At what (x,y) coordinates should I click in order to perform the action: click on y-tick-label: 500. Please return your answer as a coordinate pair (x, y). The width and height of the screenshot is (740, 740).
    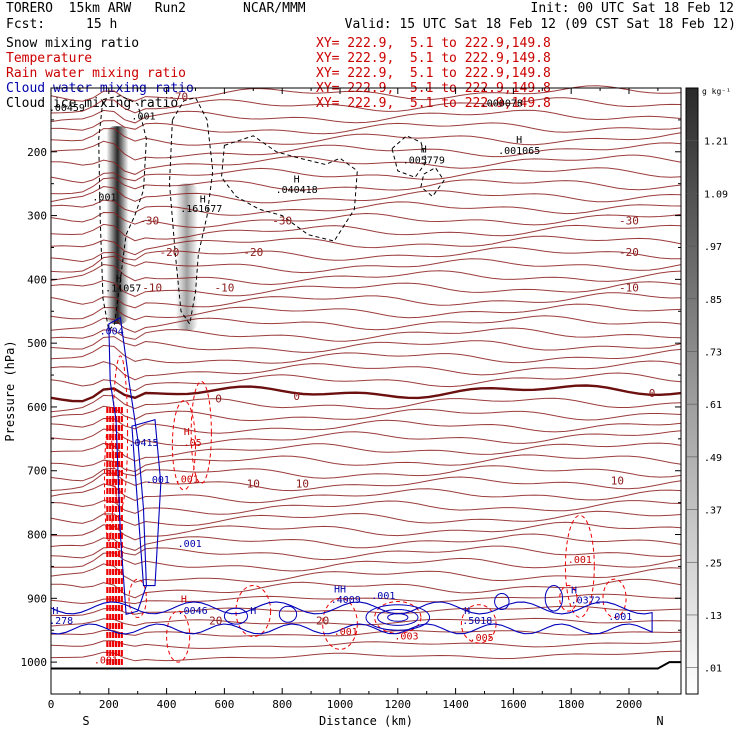
    Looking at the image, I should click on (37, 343).